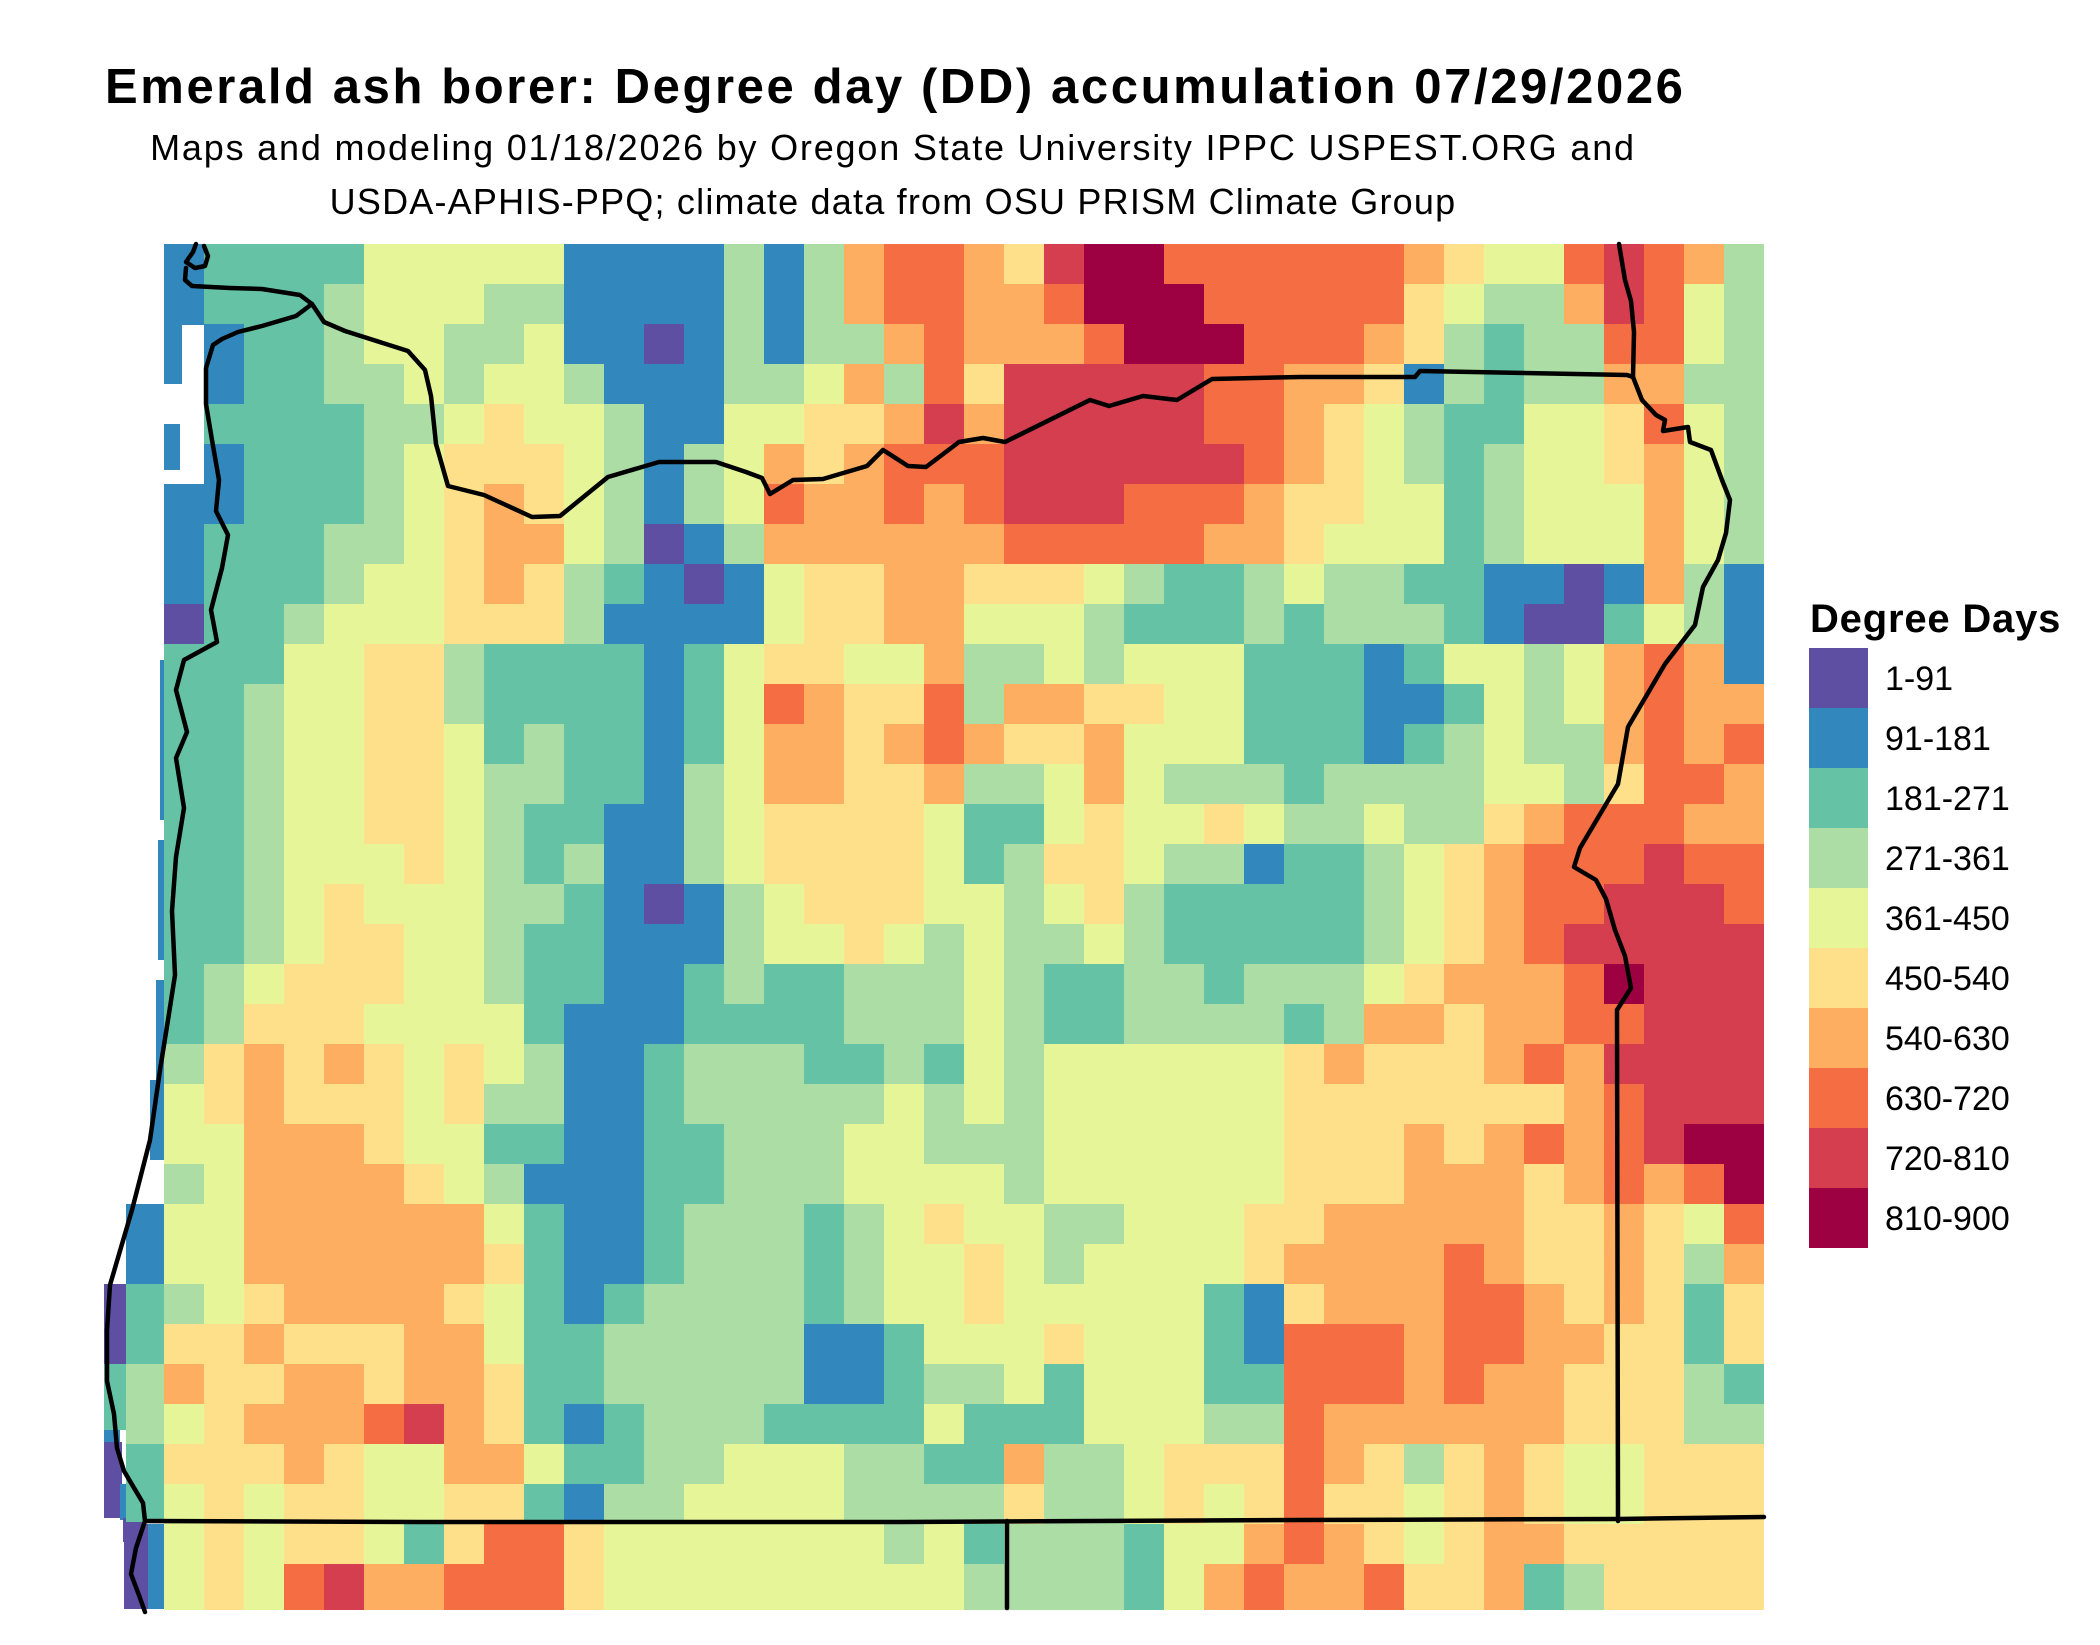  I want to click on svg-text: 1-91, so click(1919, 679).